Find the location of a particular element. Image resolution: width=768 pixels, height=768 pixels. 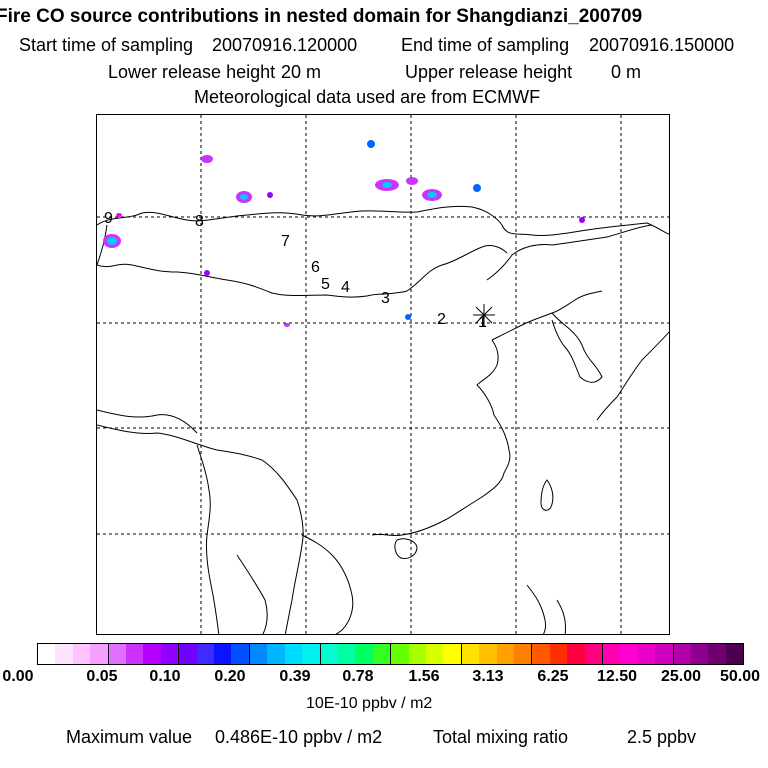

thailand-gulf is located at coordinates (252, 594).